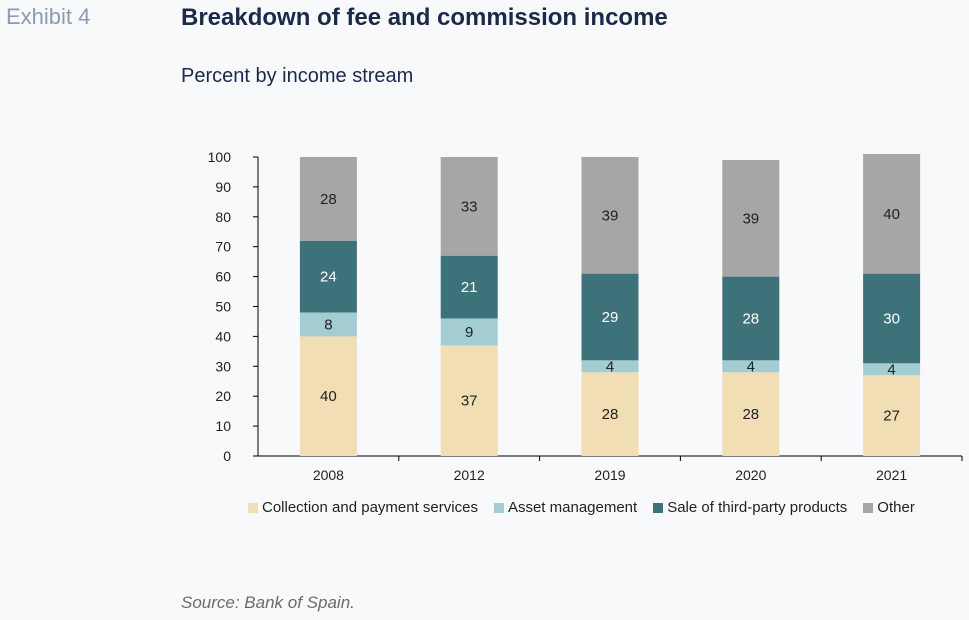 This screenshot has height=620, width=969. I want to click on data-label: 27, so click(891, 416).